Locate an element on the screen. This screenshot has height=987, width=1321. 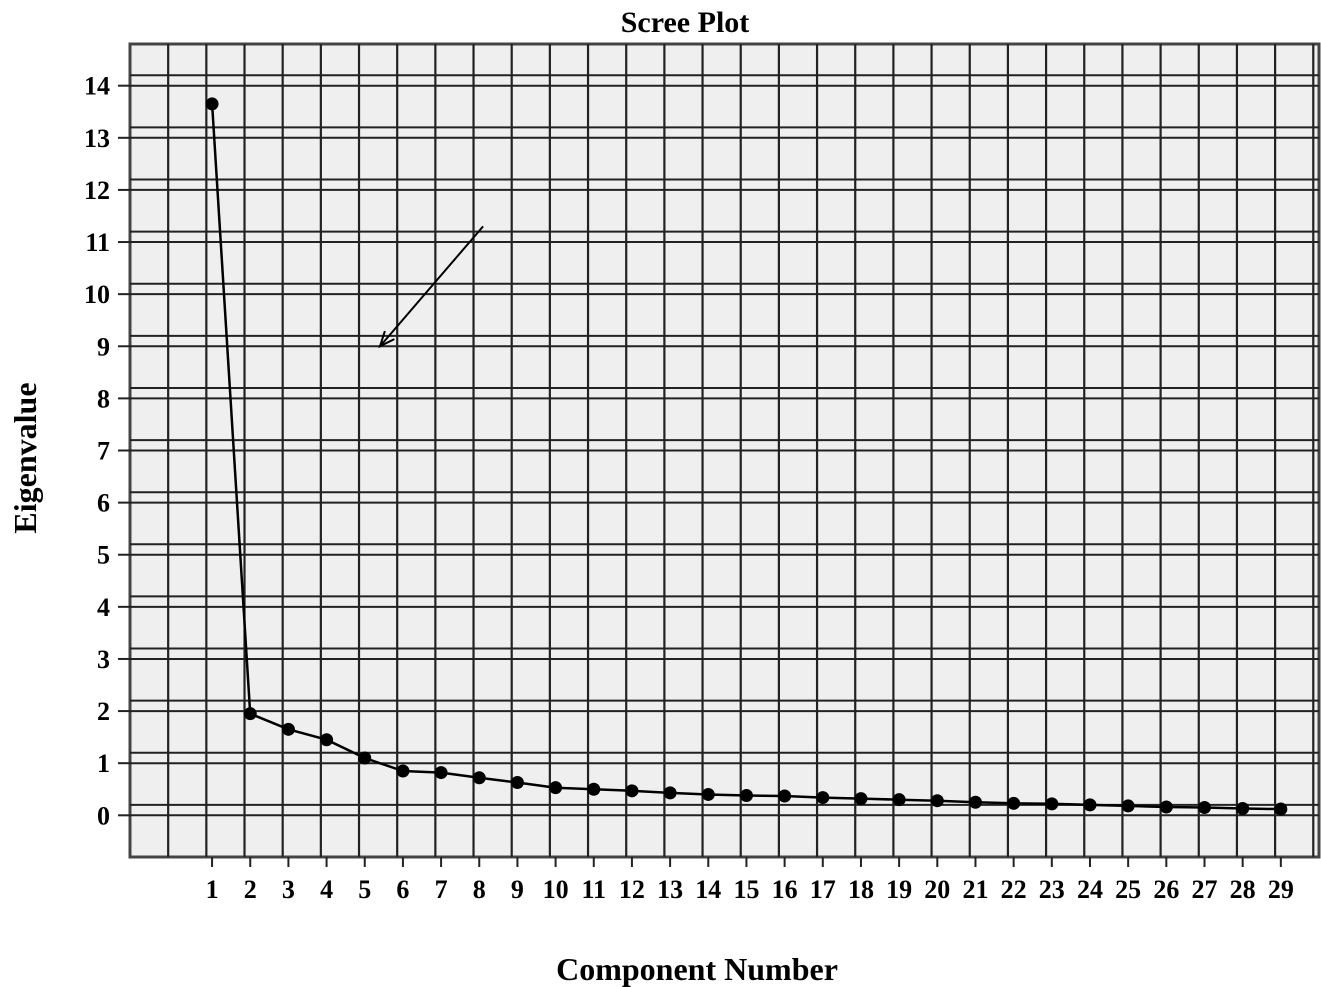
x-tick-label: 15 is located at coordinates (746, 889).